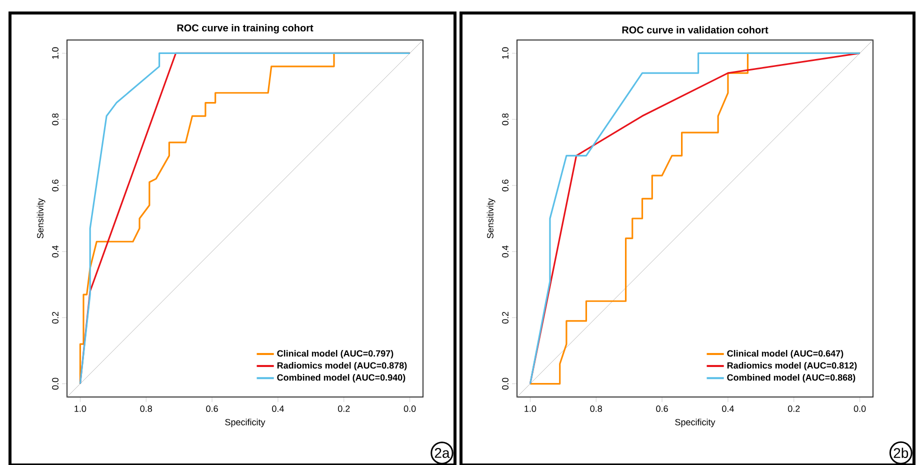 This screenshot has height=465, width=917. Describe the element at coordinates (335, 354) in the screenshot. I see `legend-label: Clinical model (AUC=0.797)` at that location.